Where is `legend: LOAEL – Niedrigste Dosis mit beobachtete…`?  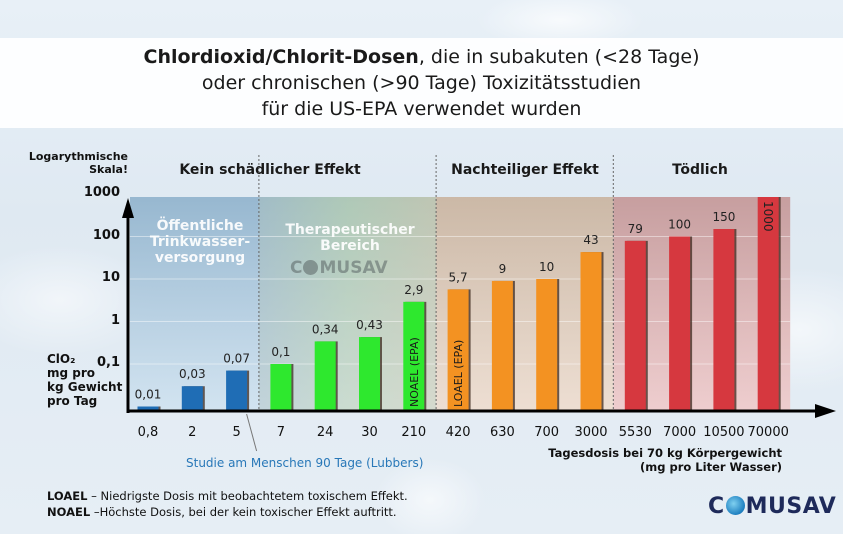
legend: LOAEL – Niedrigste Dosis mit beobachtete… is located at coordinates (227, 504).